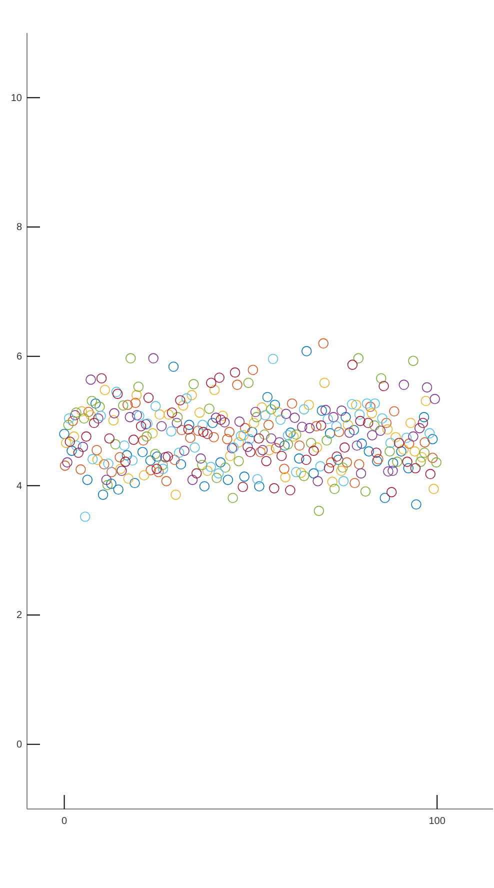  I want to click on y-tick-label: 8, so click(19, 228).